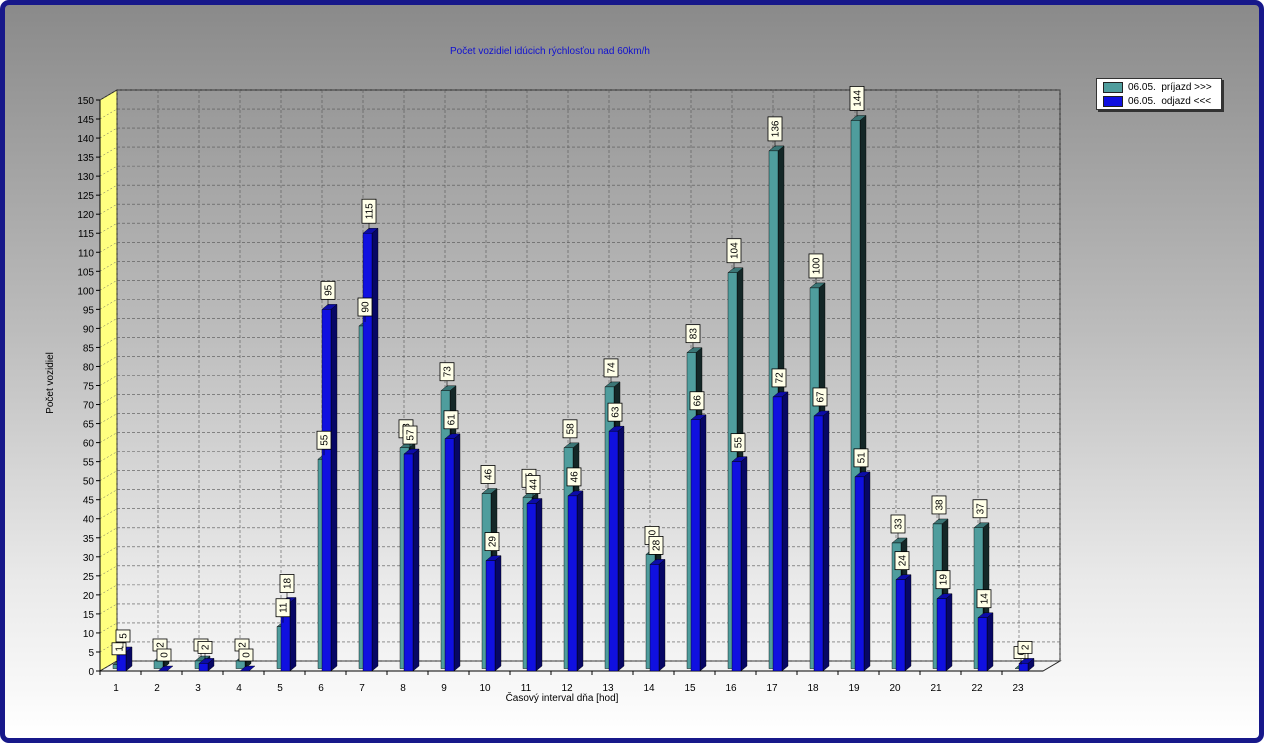 The image size is (1264, 743). I want to click on data-label-text: 5, so click(124, 636).